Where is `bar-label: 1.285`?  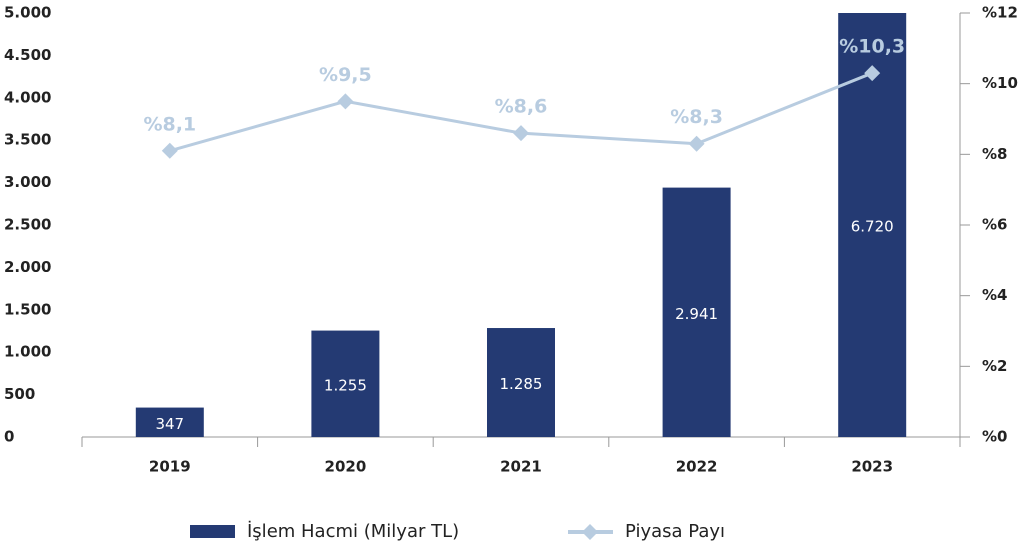 bar-label: 1.285 is located at coordinates (521, 384).